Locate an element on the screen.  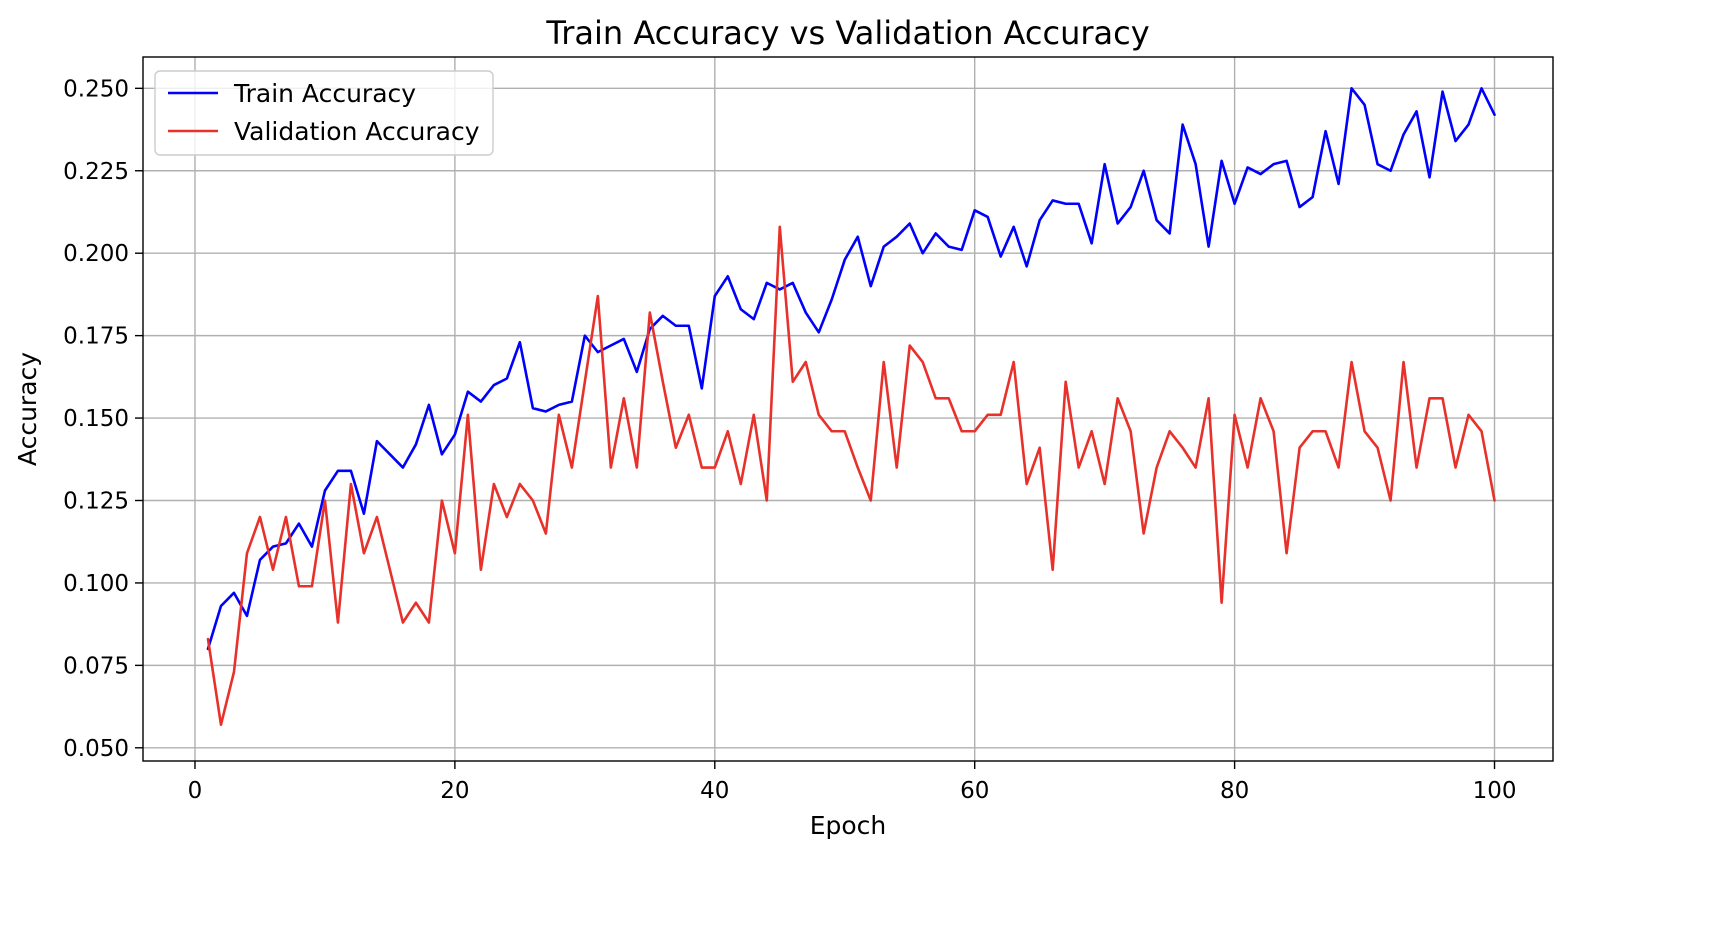
x-axis-label: Epoch is located at coordinates (848, 825).